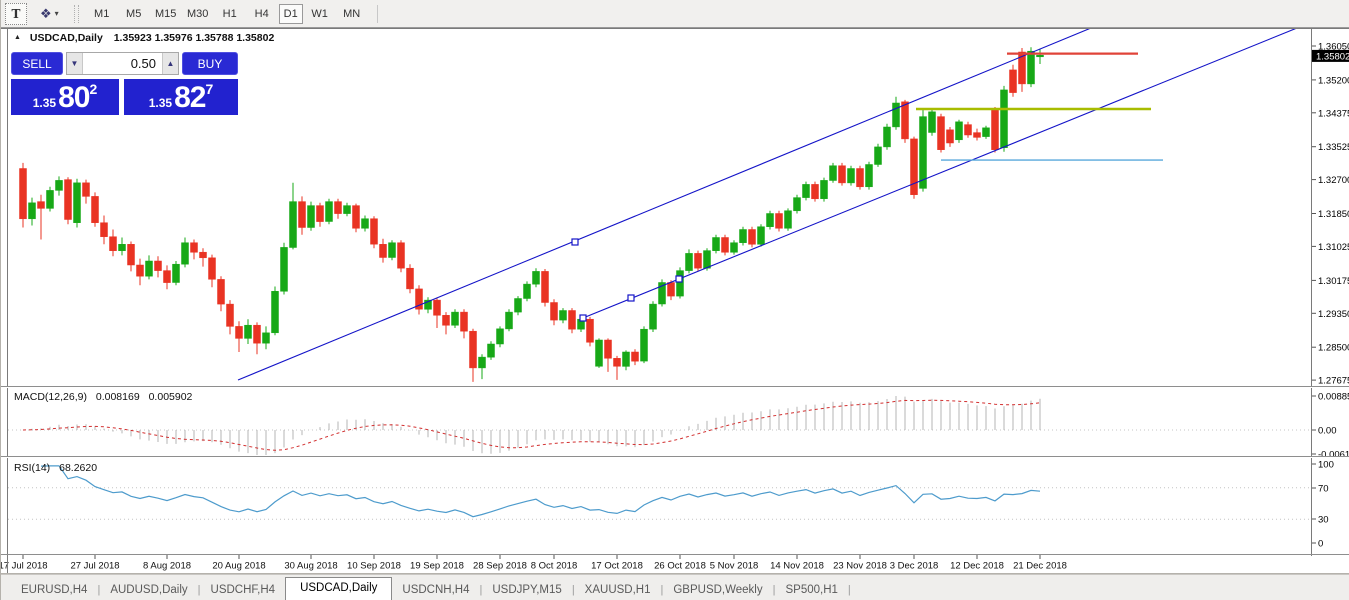 This screenshot has width=1349, height=600. Describe the element at coordinates (65, 97) in the screenshot. I see `sell-price-quote: 1.35 80 2` at that location.